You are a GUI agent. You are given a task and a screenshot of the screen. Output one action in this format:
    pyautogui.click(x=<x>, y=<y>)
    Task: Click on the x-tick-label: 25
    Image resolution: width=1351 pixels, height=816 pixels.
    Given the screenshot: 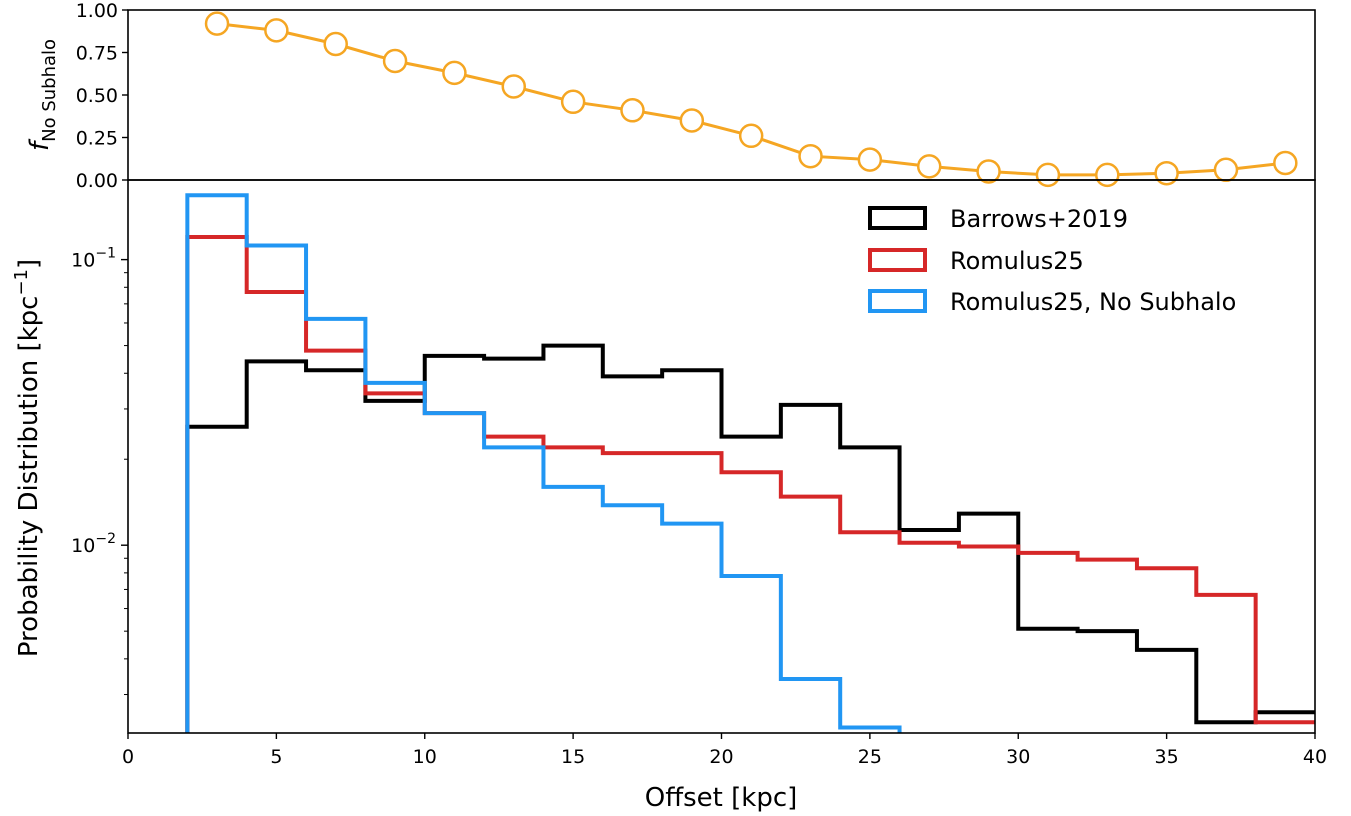 What is the action you would take?
    pyautogui.click(x=870, y=757)
    